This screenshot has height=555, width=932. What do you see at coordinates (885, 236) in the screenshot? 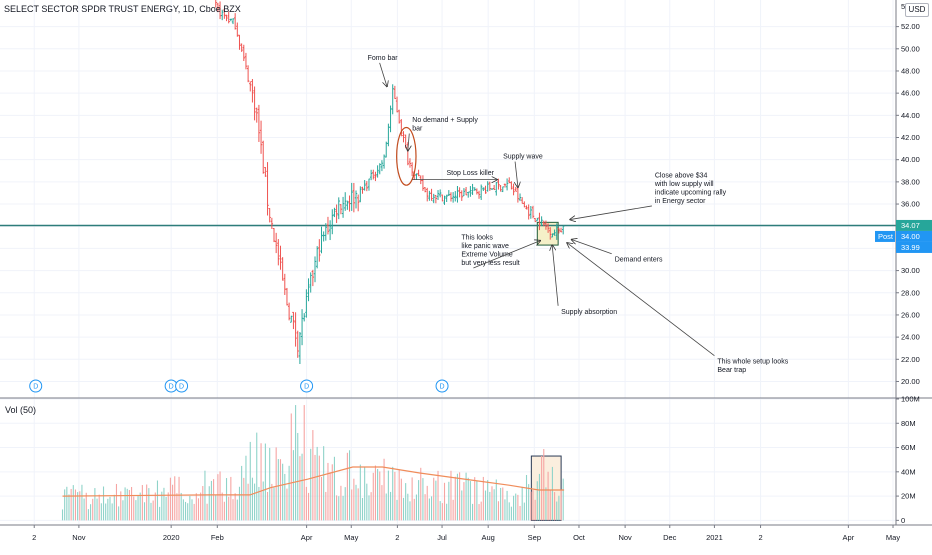
I see `post-badge` at bounding box center [885, 236].